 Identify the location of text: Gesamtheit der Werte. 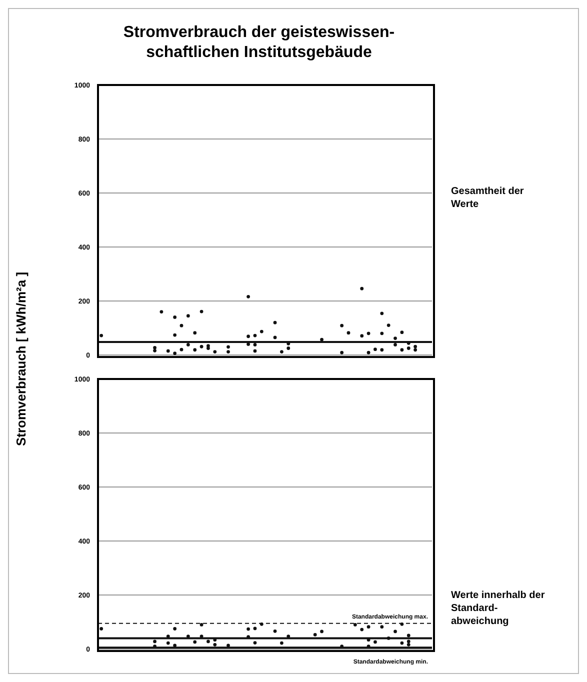
(488, 198).